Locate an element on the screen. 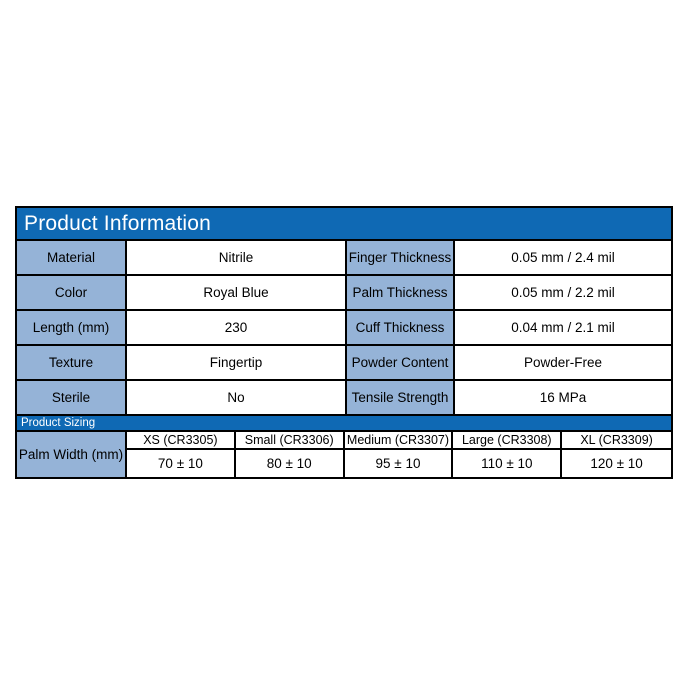 Image resolution: width=688 pixels, height=695 pixels. sizing-value-large: 110 ± 10 is located at coordinates (508, 463).